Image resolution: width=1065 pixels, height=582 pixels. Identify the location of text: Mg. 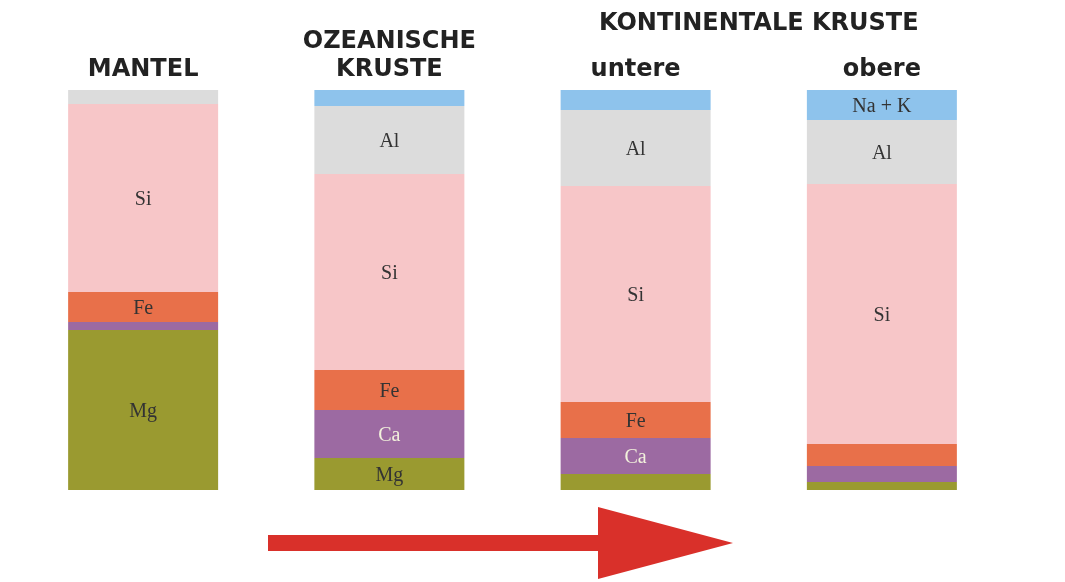
(143, 410).